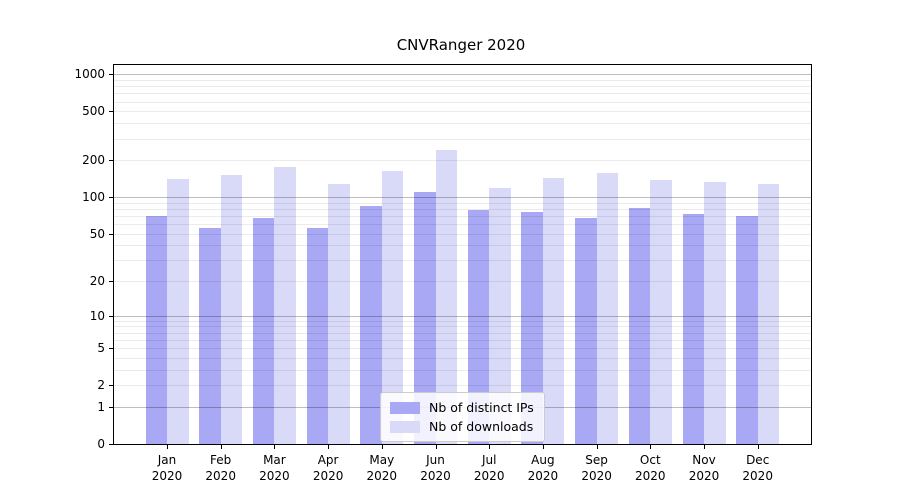  Describe the element at coordinates (489, 468) in the screenshot. I see `x-tick-label: Jul 2020` at that location.